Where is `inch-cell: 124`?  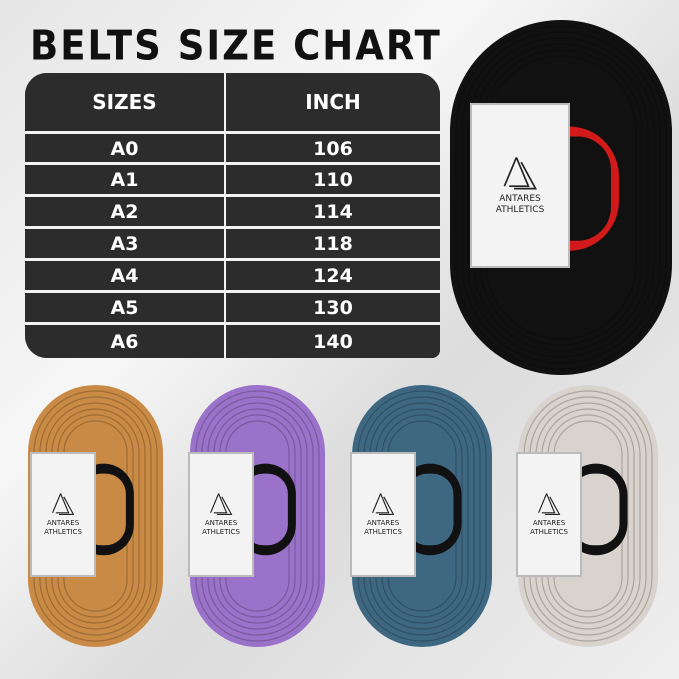
inch-cell: 124 is located at coordinates (333, 275).